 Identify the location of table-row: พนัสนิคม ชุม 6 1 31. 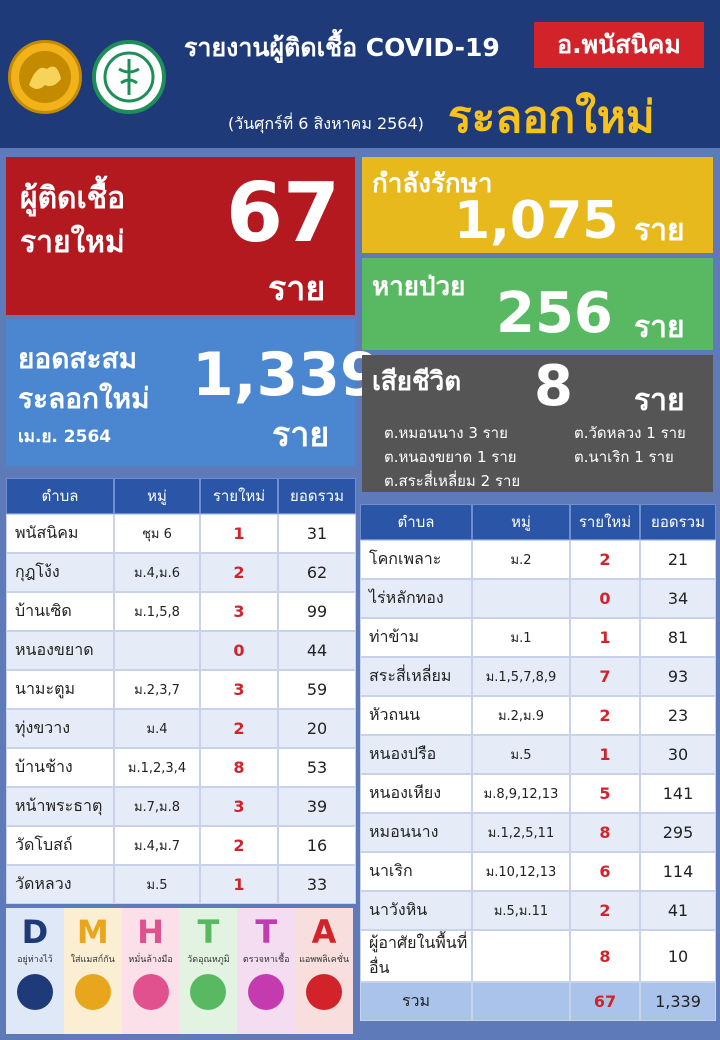
(181, 533).